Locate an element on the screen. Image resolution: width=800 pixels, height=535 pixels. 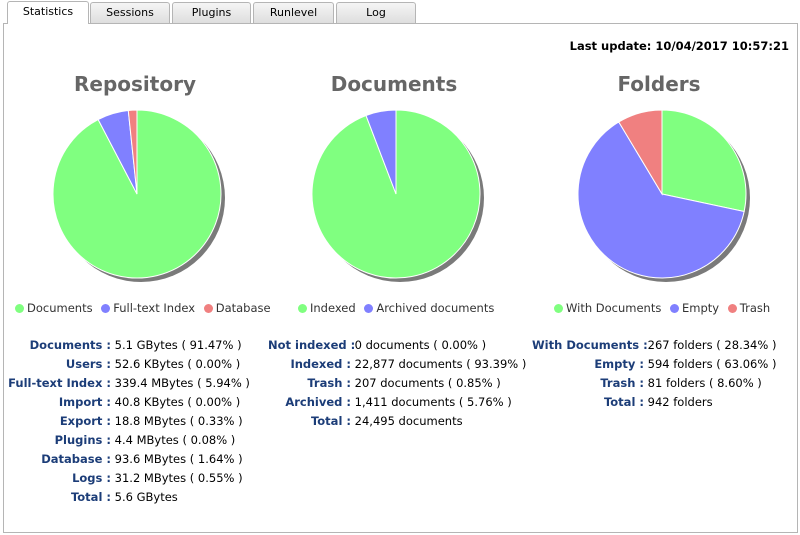
stat-row: Database : 93.6 MBytes ( 1.64% ) is located at coordinates (129, 459).